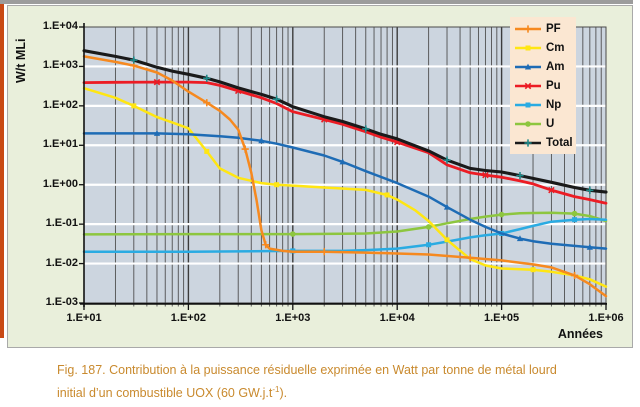 This screenshot has height=407, width=640. I want to click on legend-label: PF, so click(553, 28).